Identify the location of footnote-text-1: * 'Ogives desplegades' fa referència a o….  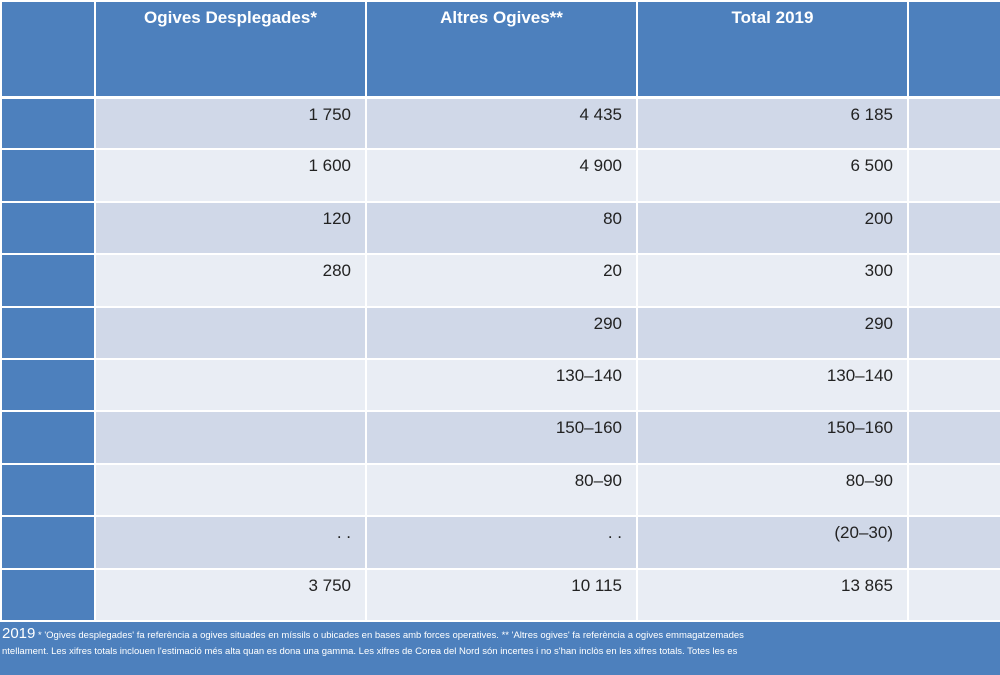
(391, 635).